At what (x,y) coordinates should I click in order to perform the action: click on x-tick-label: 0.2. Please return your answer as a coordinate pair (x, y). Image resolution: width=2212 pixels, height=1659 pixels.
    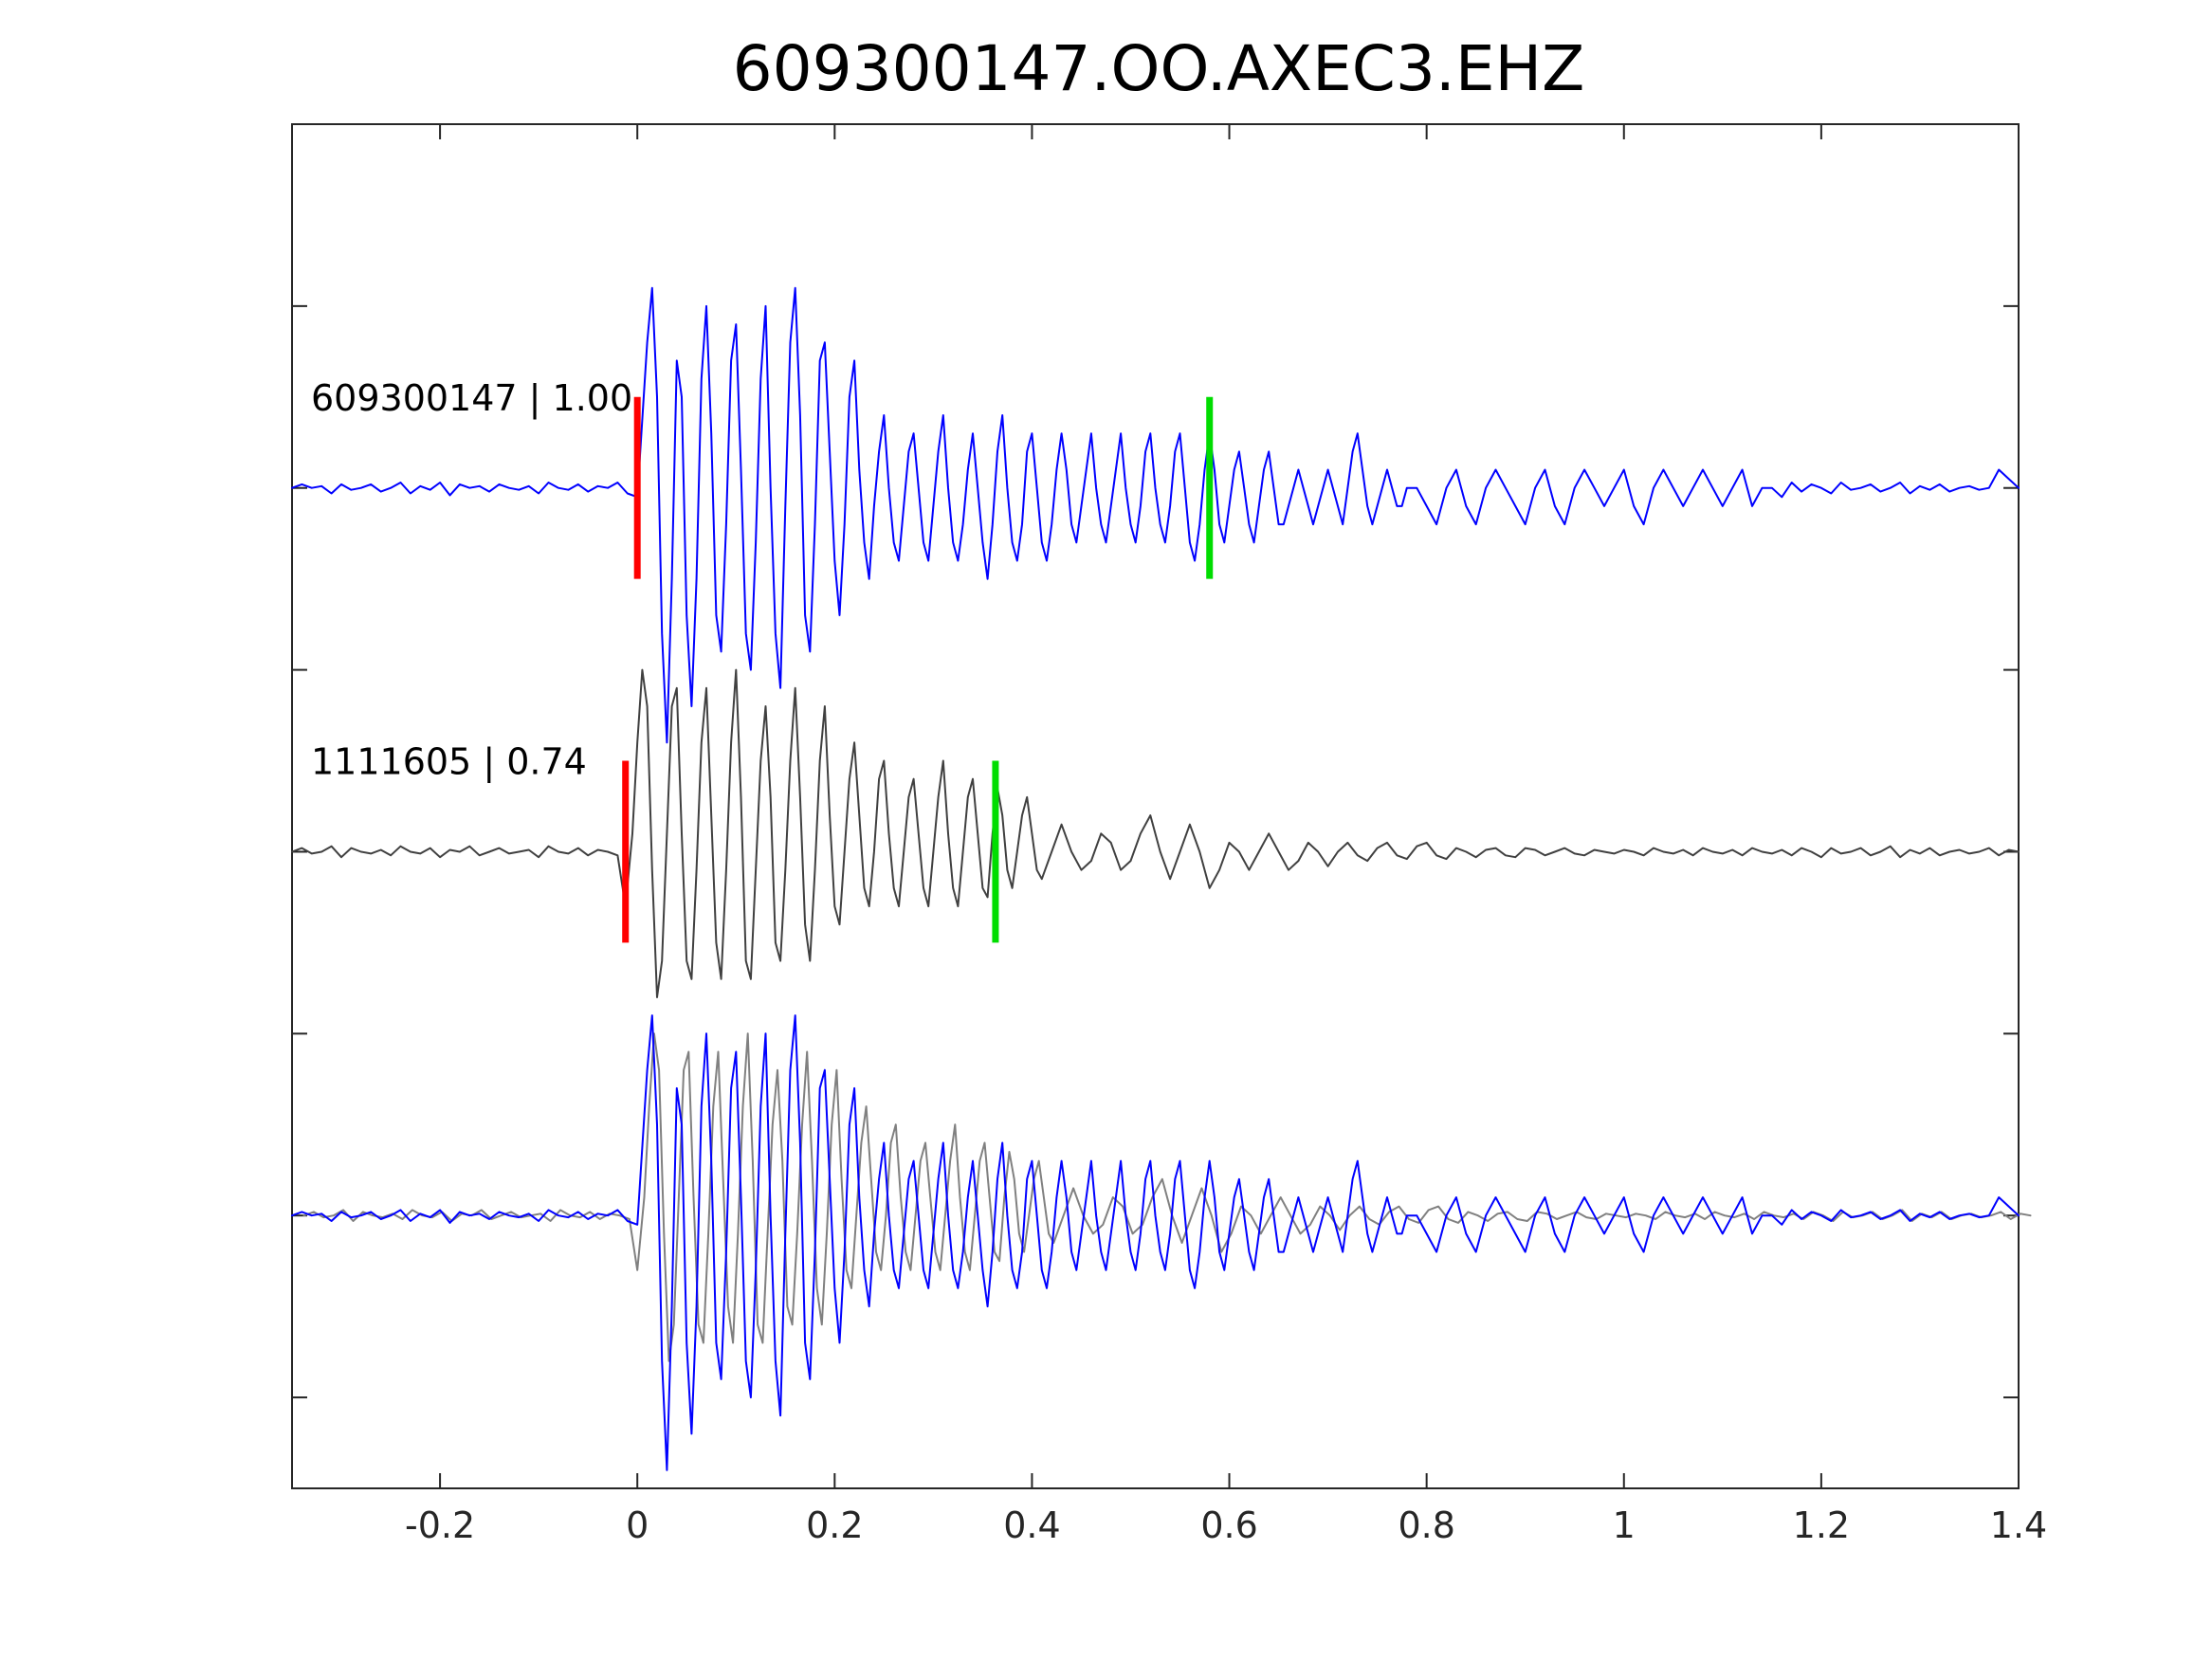
    Looking at the image, I should click on (834, 1525).